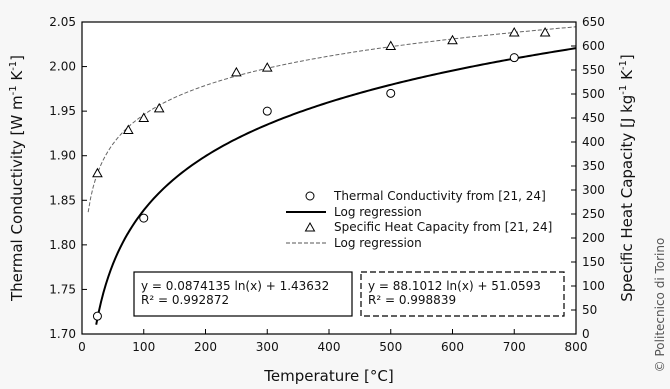 This screenshot has width=670, height=389. I want to click on y-right-tick-label: 200, so click(593, 238).